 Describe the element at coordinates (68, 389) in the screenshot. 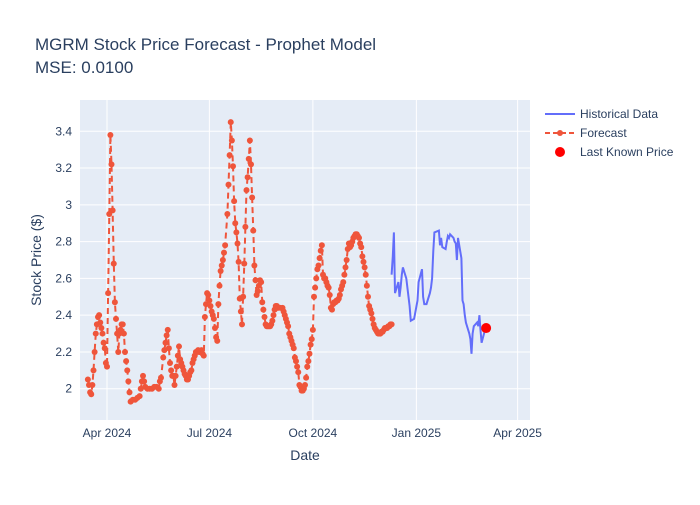

I see `y-tick-label: 2` at that location.